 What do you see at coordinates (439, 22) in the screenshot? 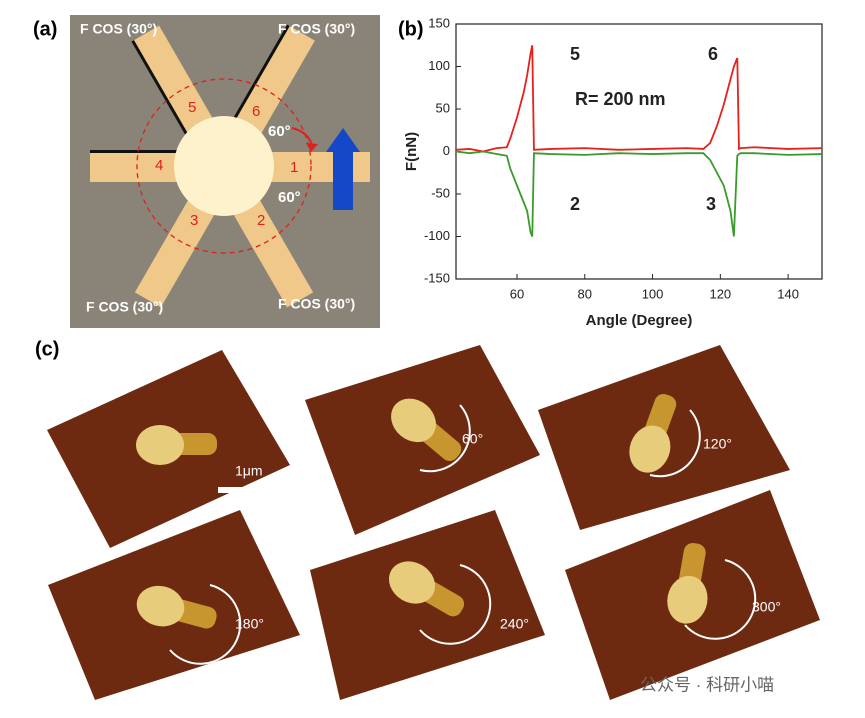
I see `y-tick-label: 150` at bounding box center [439, 22].